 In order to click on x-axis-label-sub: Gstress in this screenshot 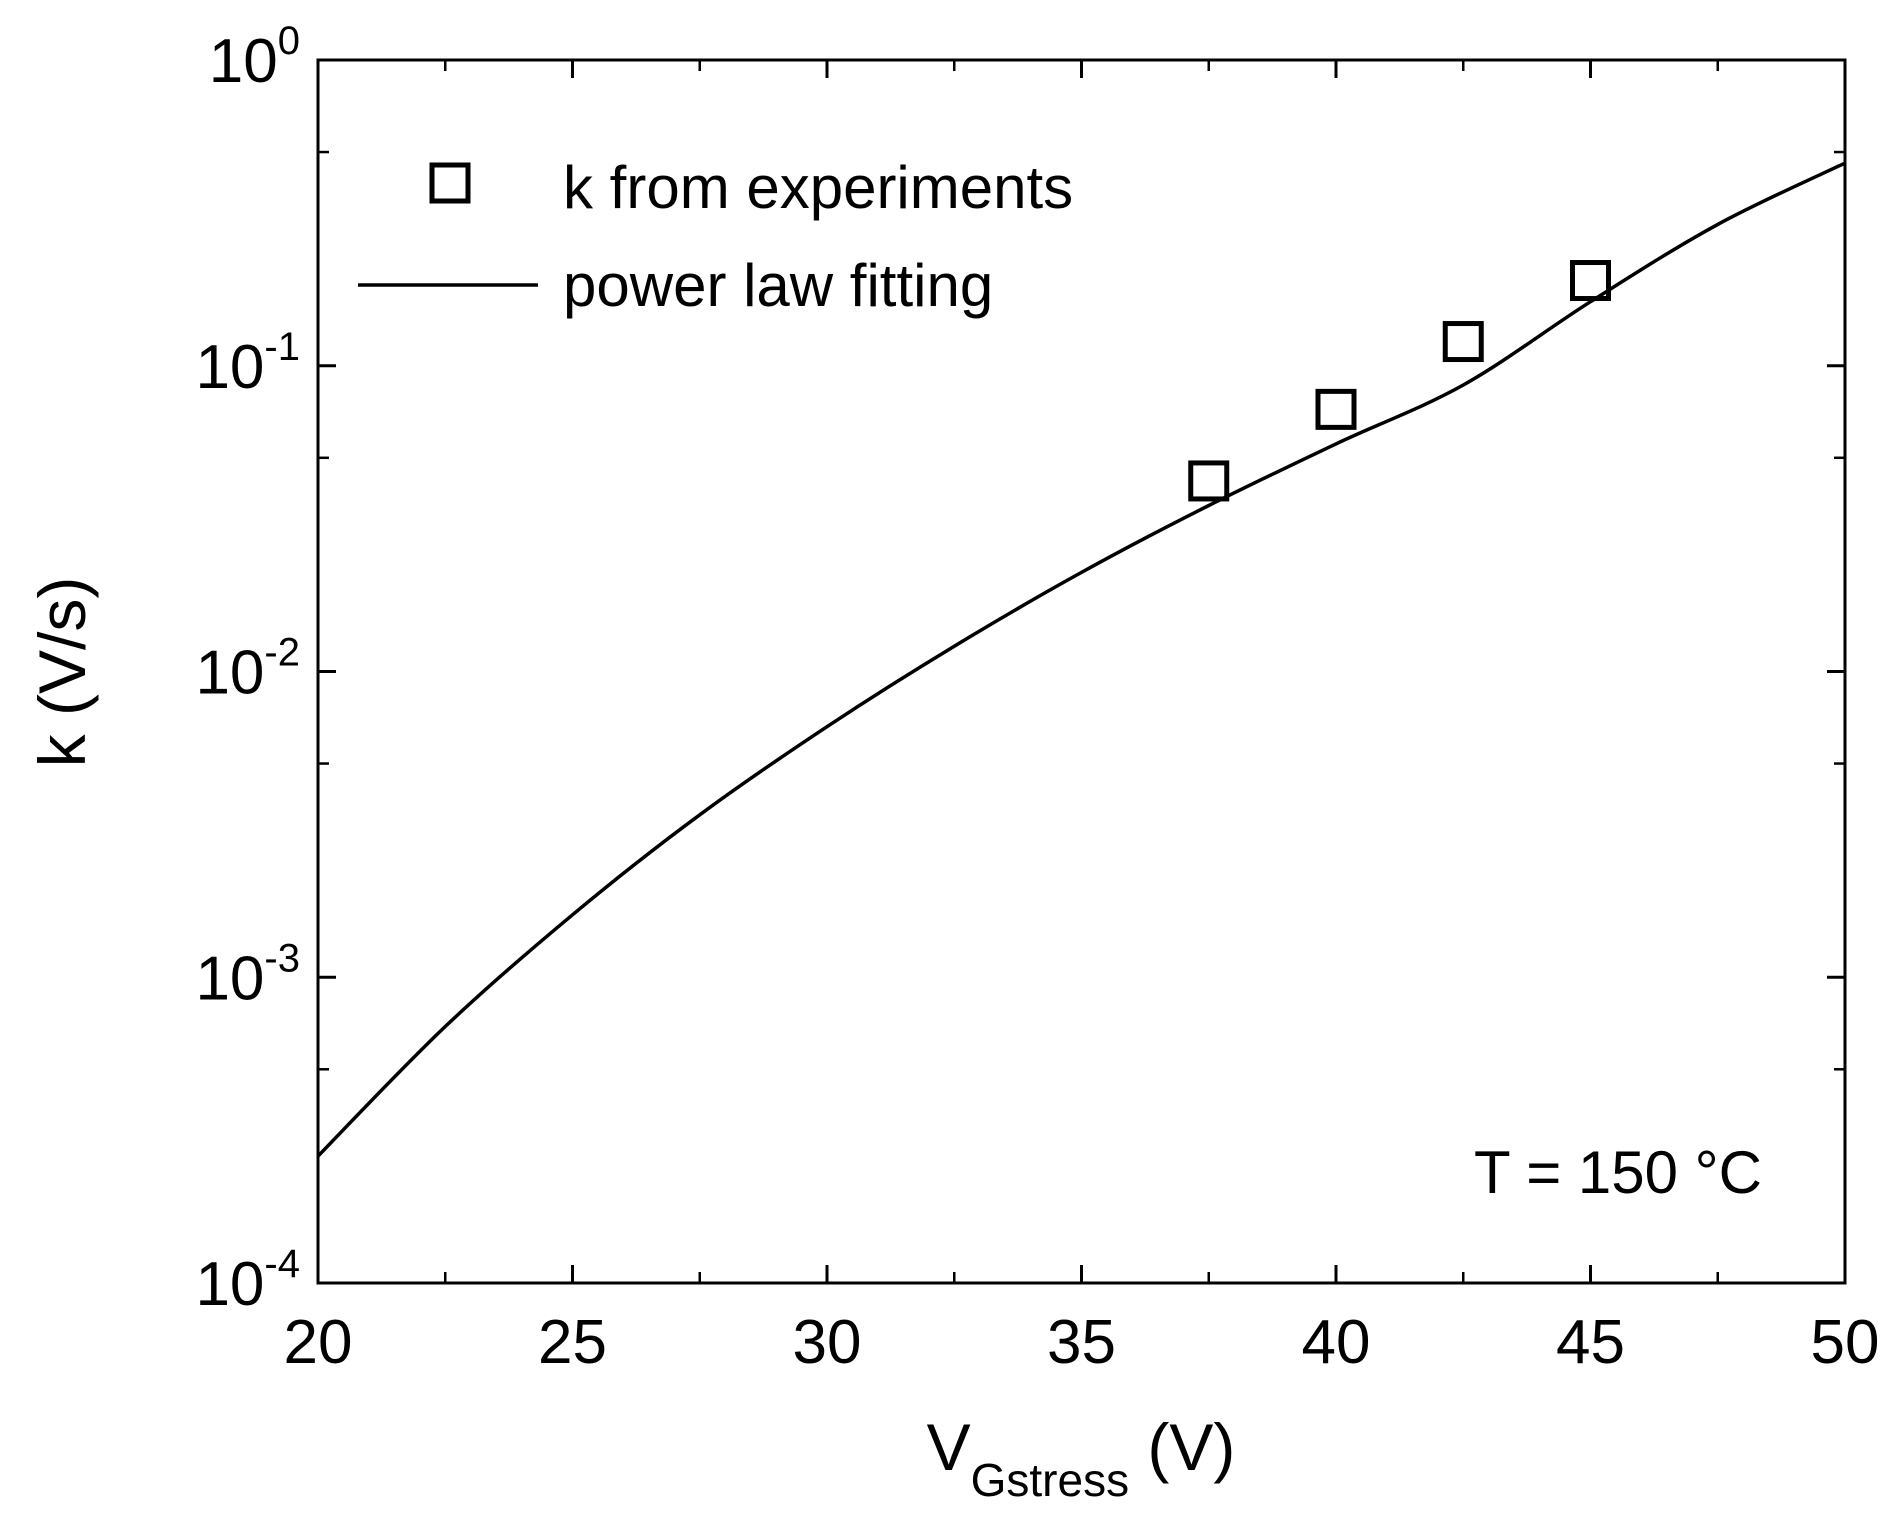, I will do `click(1050, 1480)`.